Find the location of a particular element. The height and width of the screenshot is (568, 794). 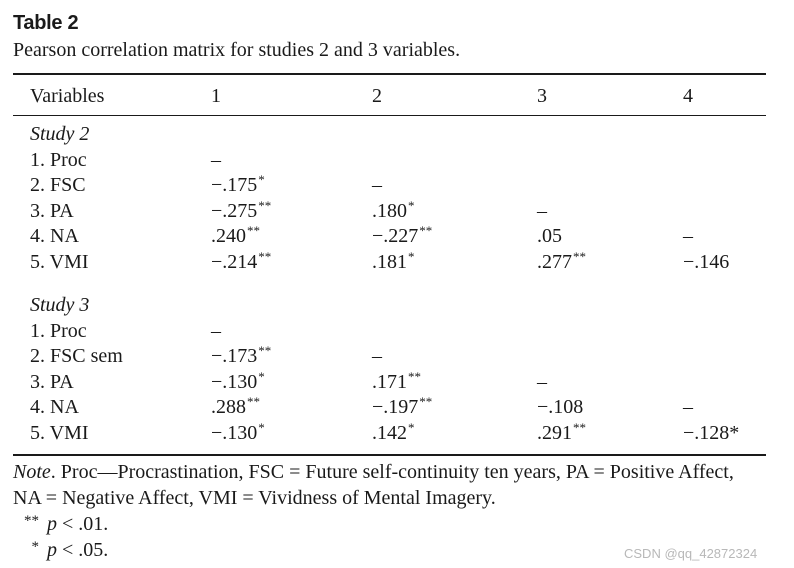

table-top-rule is located at coordinates (389, 74).